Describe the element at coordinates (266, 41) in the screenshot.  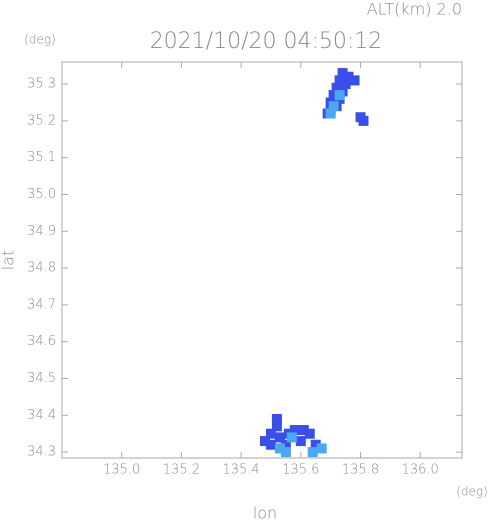
I see `chart-title: 2021/10/20 04:50:12` at that location.